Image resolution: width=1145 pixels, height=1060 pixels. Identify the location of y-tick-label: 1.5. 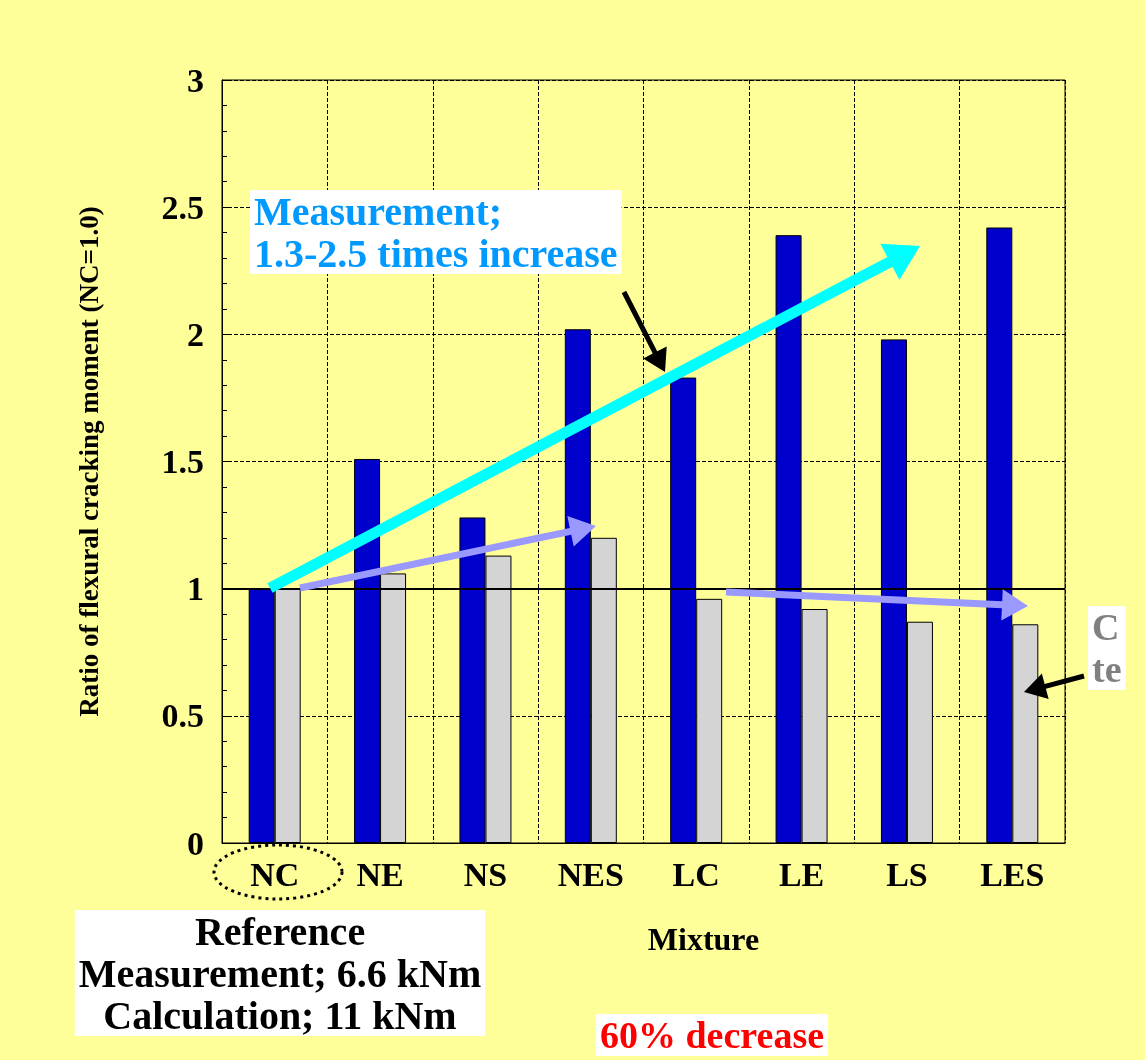
(182, 461).